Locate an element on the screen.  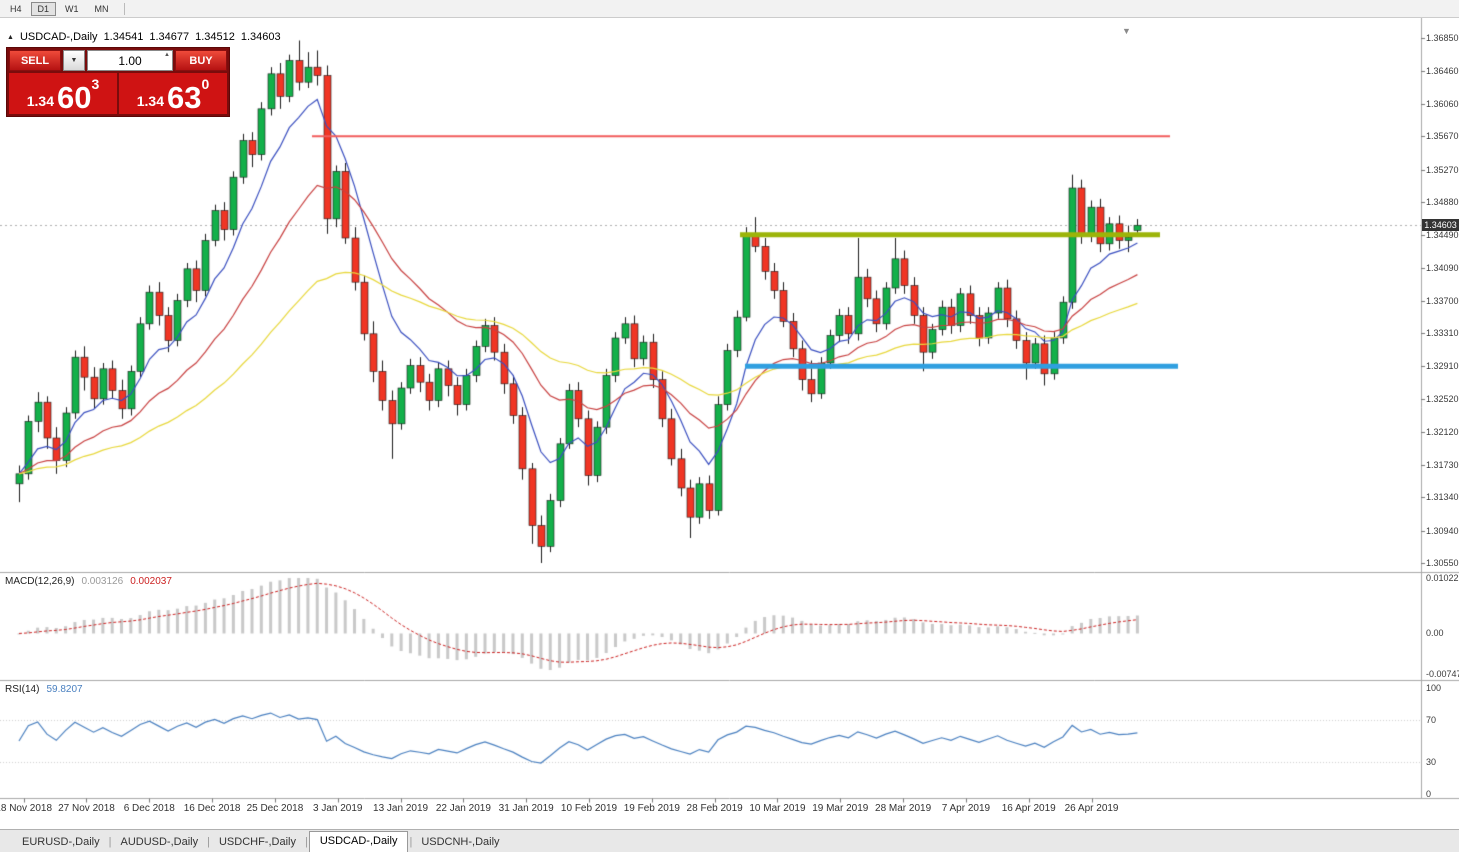
timeframe-h4-button: H4 is located at coordinates (16, 9).